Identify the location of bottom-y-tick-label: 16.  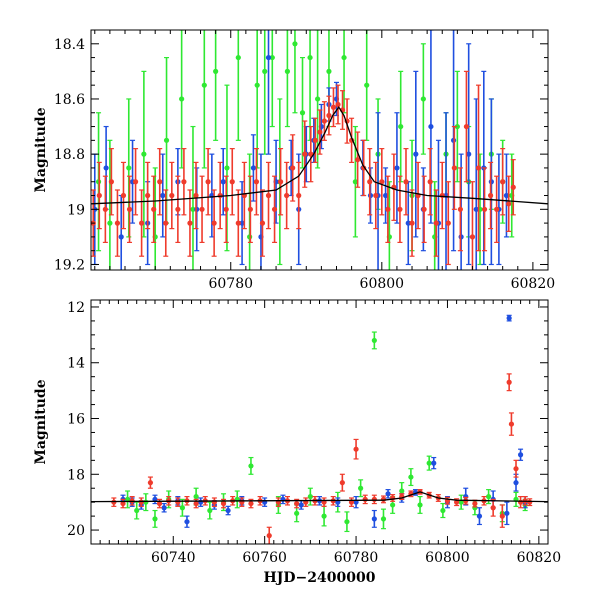
(76, 420).